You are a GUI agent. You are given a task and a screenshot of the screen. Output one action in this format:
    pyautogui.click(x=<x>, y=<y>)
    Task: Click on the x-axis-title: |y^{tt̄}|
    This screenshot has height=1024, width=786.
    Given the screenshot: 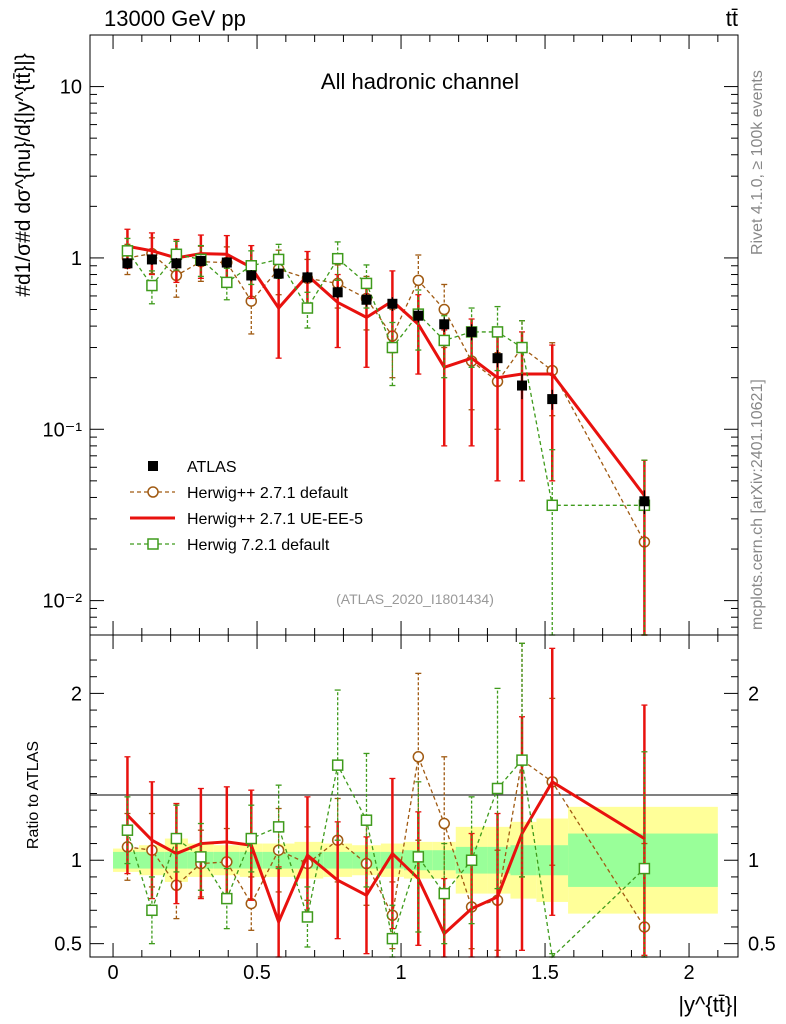 What is the action you would take?
    pyautogui.click(x=708, y=1004)
    